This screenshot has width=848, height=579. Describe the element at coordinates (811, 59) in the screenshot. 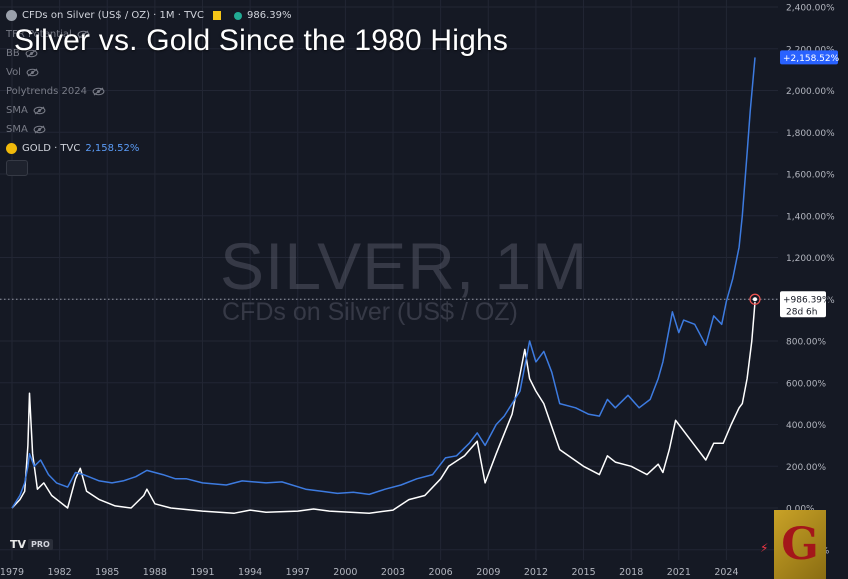

I see `gold-price-label: +2,158.52%` at that location.